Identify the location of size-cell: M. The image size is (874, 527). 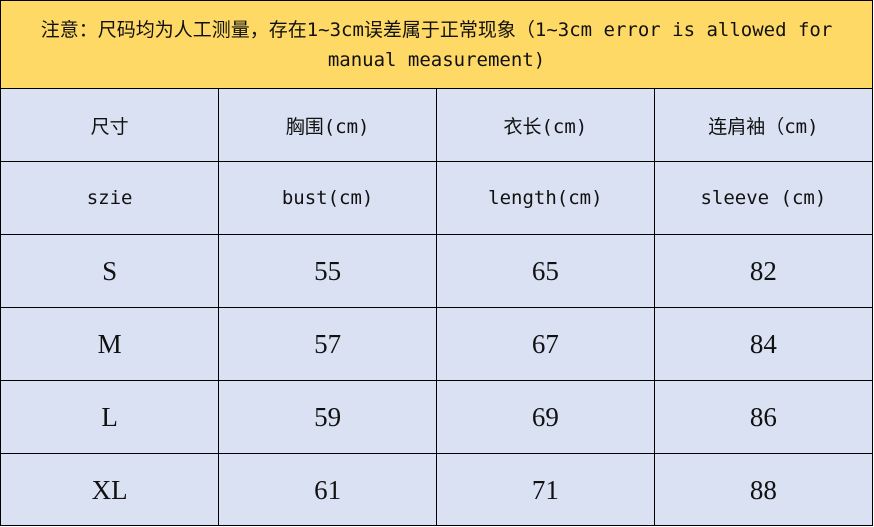
(110, 344).